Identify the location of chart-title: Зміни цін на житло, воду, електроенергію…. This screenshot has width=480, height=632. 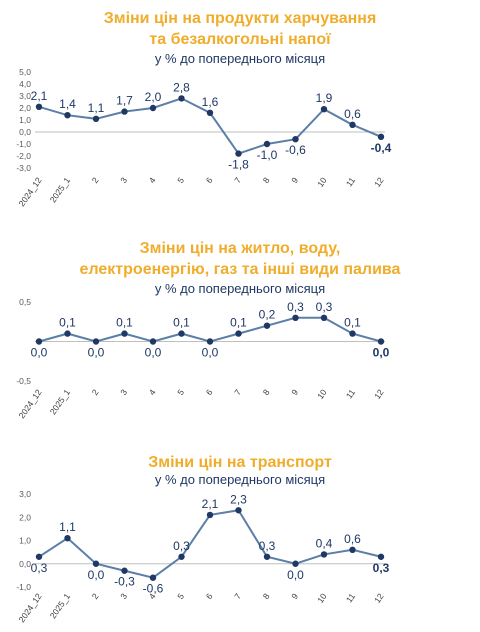
(240, 259).